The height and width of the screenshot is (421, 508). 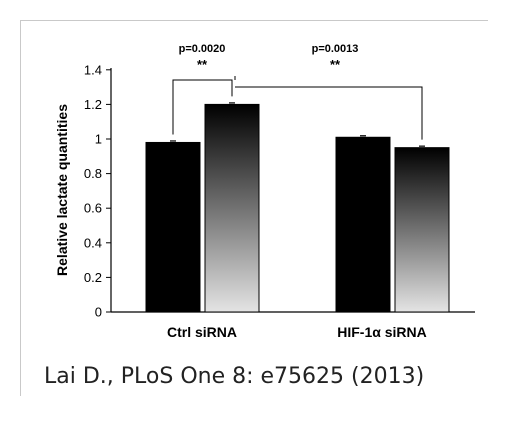 I want to click on citation-text: Lai D., PLoS One 8: e75625 (2013), so click(x=234, y=376).